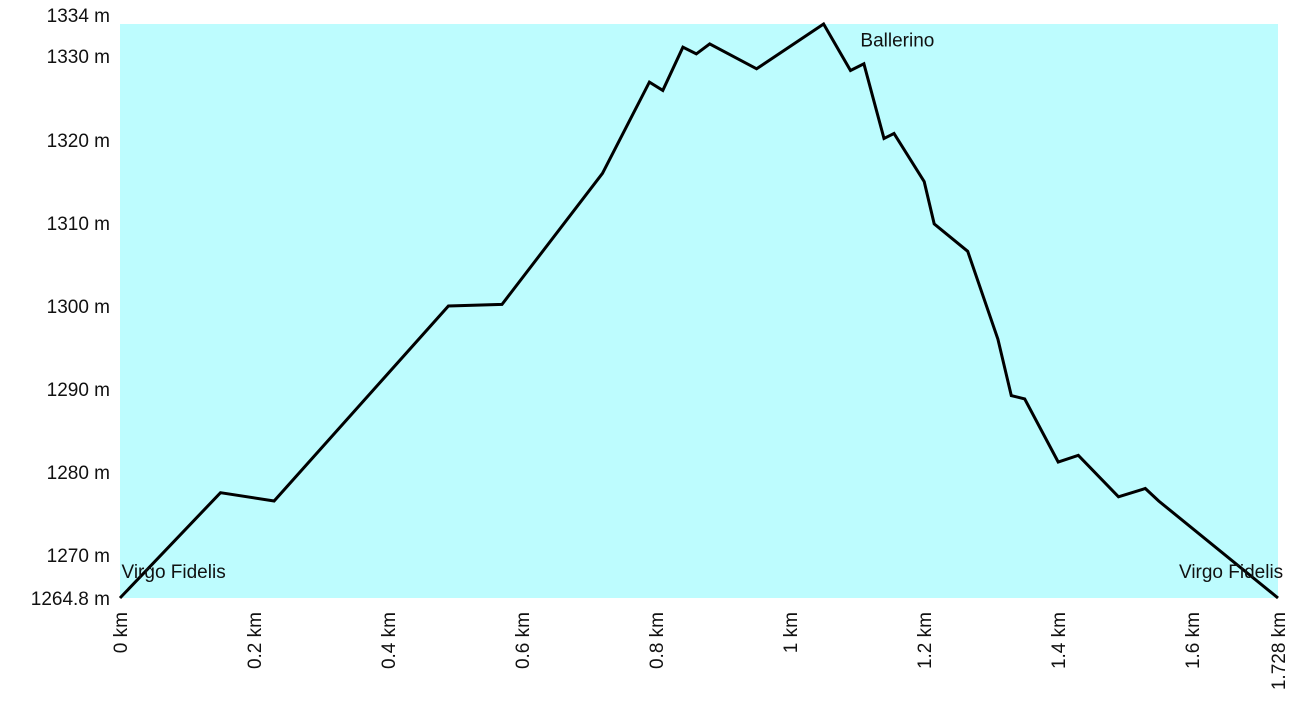 The width and height of the screenshot is (1300, 713). Describe the element at coordinates (389, 640) in the screenshot. I see `x-tick-label: 0.4 km` at that location.